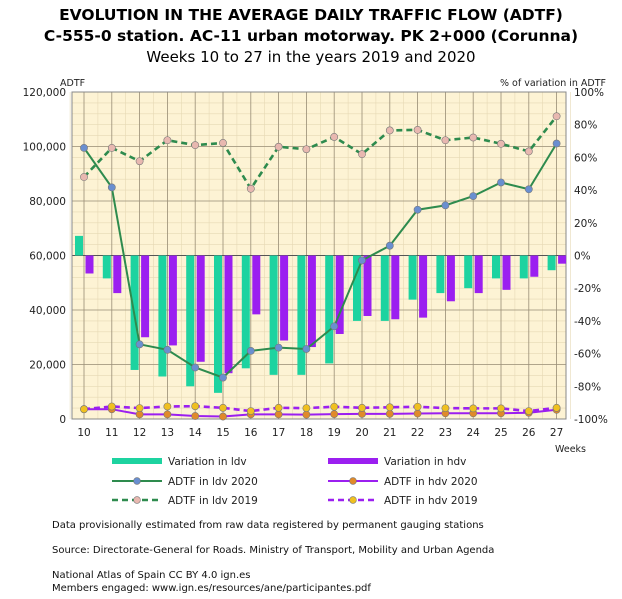 The image size is (622, 599). What do you see at coordinates (556, 433) in the screenshot?
I see `x-tick-label: 27` at bounding box center [556, 433].